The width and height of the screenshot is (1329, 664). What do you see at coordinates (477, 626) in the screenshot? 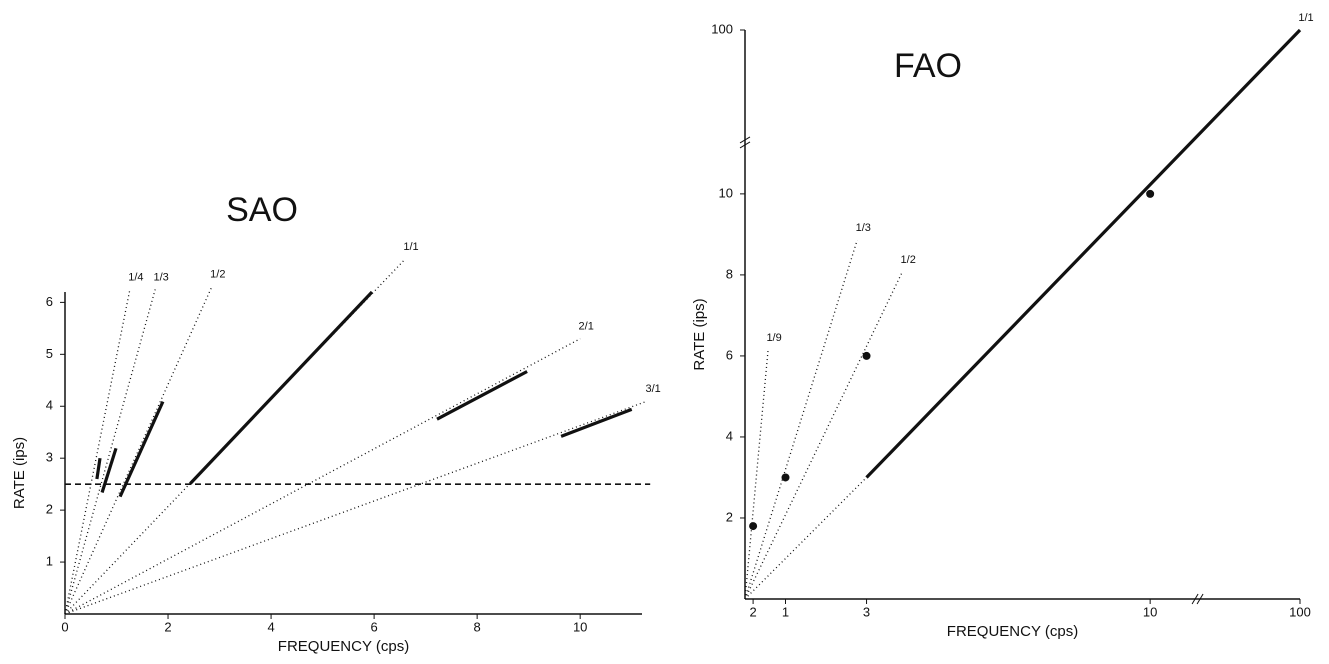
I see `x-tick-label: 8` at bounding box center [477, 626].